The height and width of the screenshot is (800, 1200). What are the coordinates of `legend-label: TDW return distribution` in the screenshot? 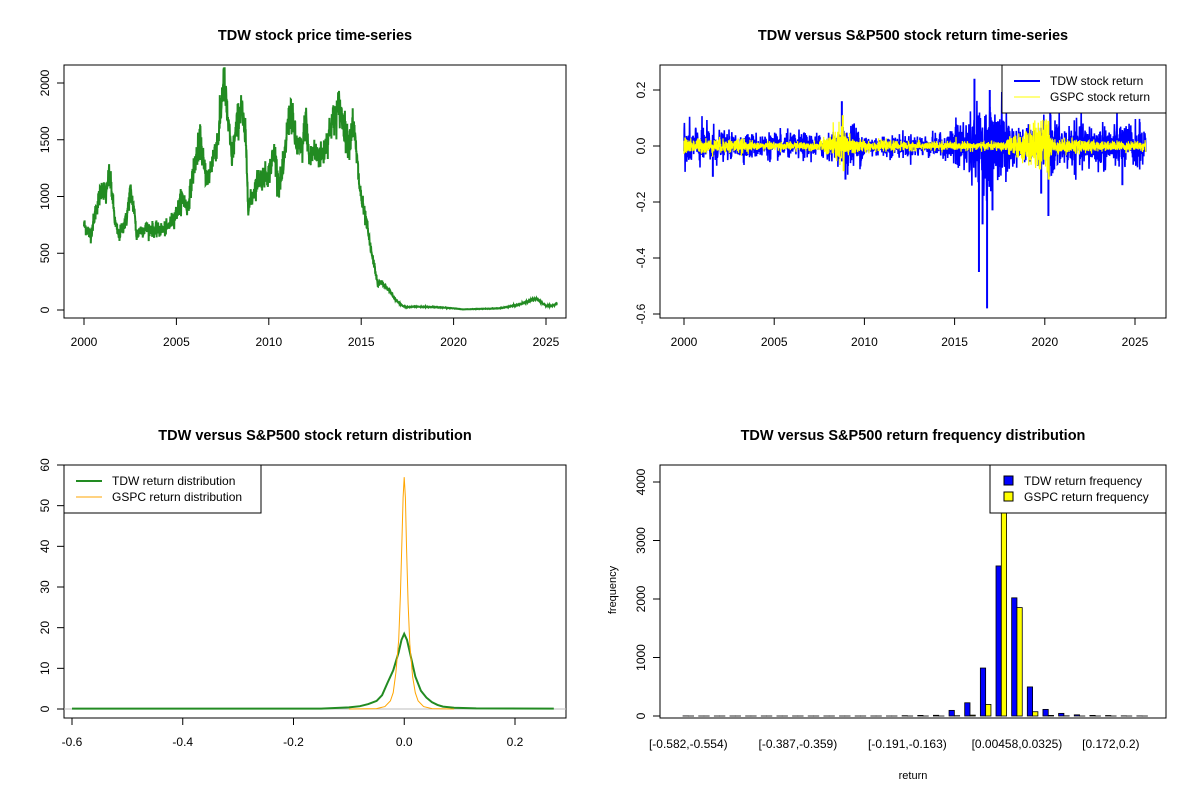 It's located at (173, 481).